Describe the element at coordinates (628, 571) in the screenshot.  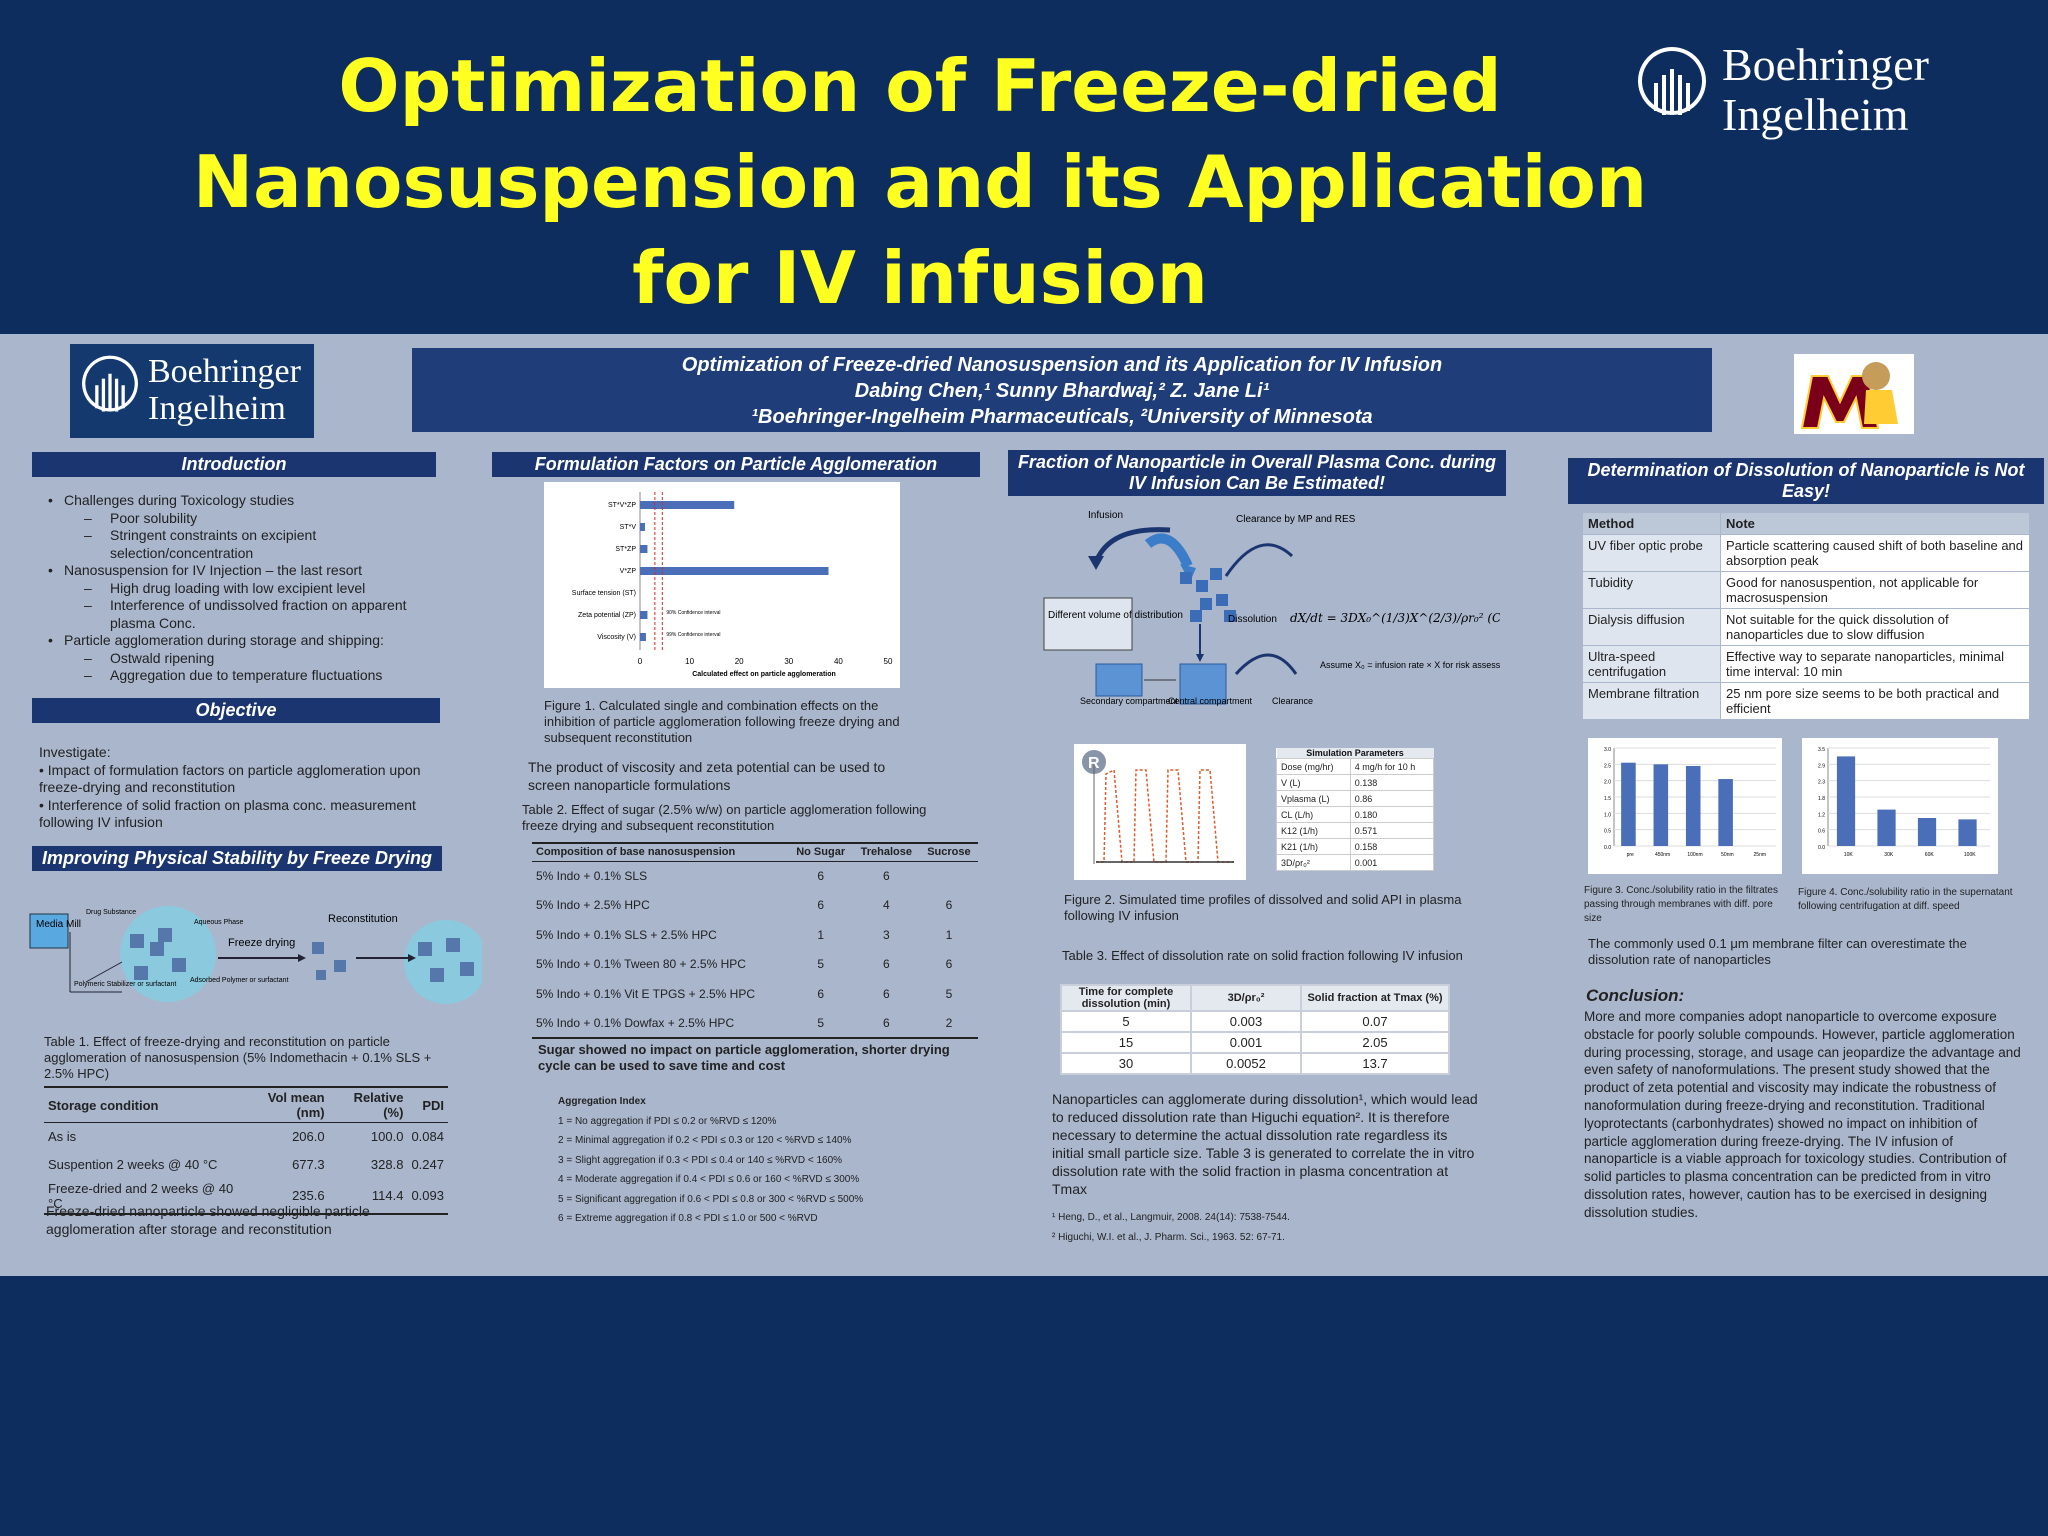
I see `category-label: V*ZP` at that location.